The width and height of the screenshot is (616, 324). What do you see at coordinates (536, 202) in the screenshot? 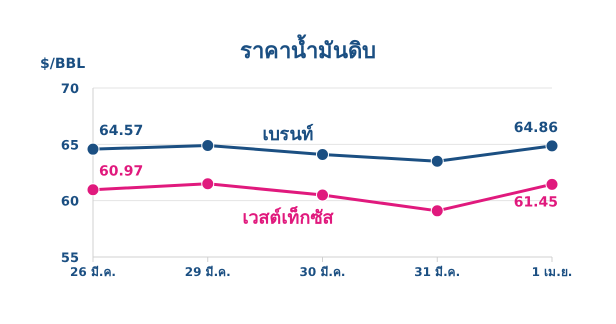
I see `data-label: 61.45` at bounding box center [536, 202].